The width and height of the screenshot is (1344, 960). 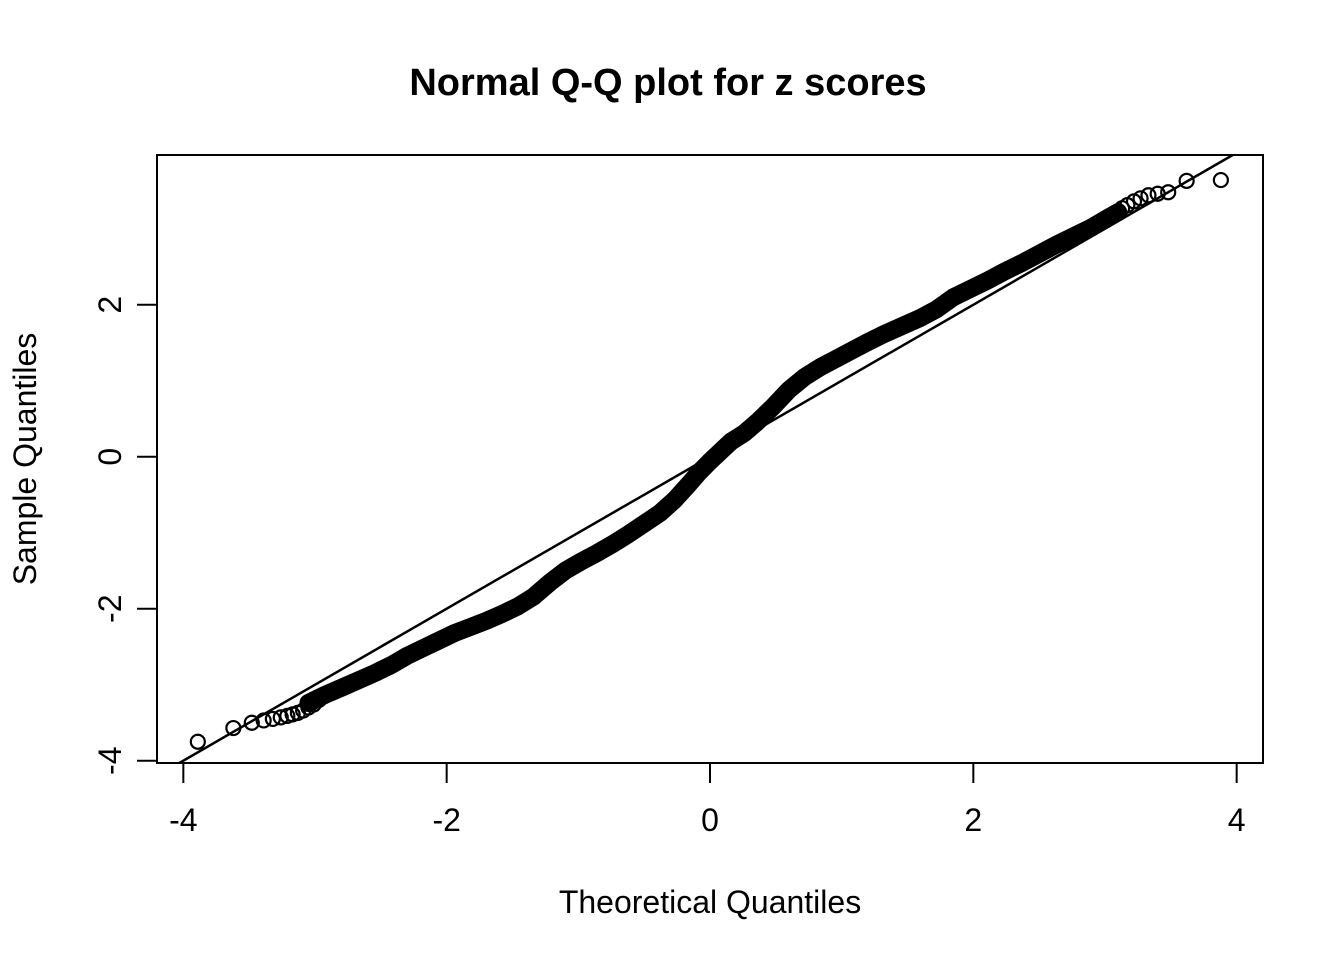 I want to click on x-tick-label: -2, so click(x=446, y=820).